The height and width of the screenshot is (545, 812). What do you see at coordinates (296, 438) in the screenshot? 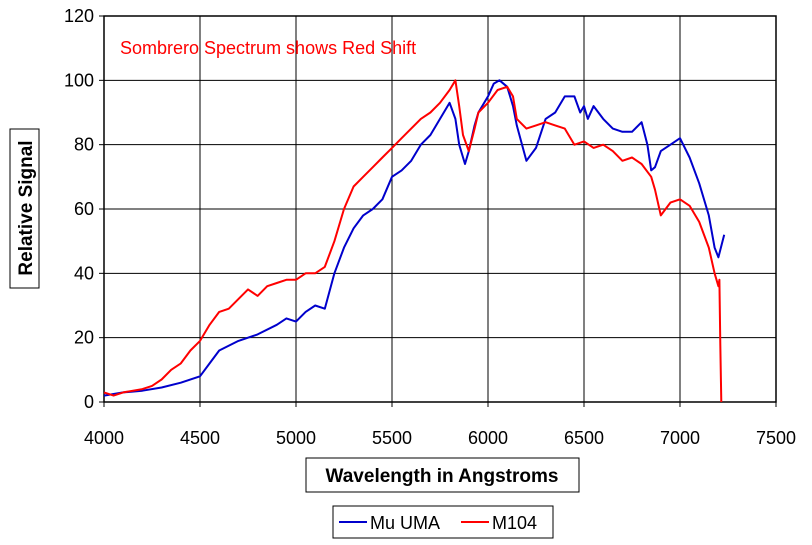
I see `x-tick-label: 5000` at bounding box center [296, 438].